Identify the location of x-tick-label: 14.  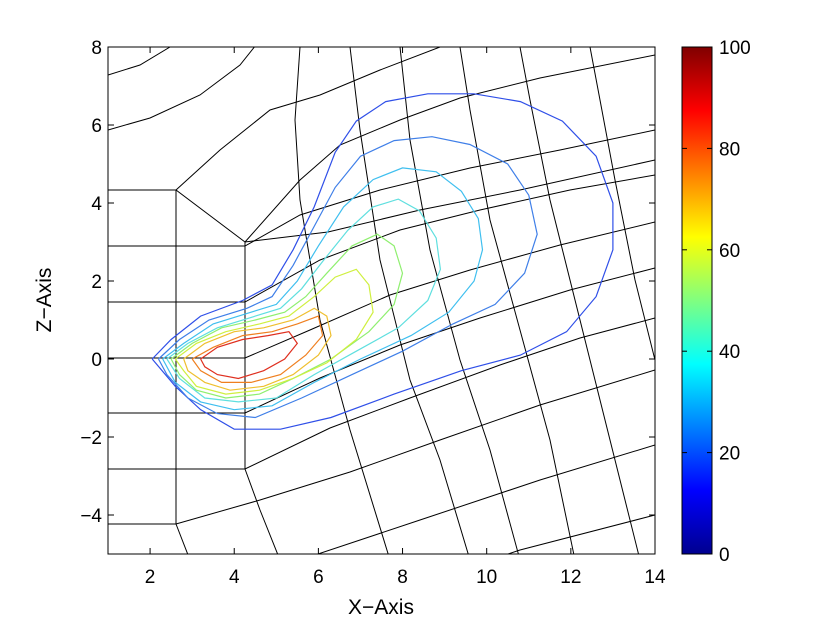
(655, 577).